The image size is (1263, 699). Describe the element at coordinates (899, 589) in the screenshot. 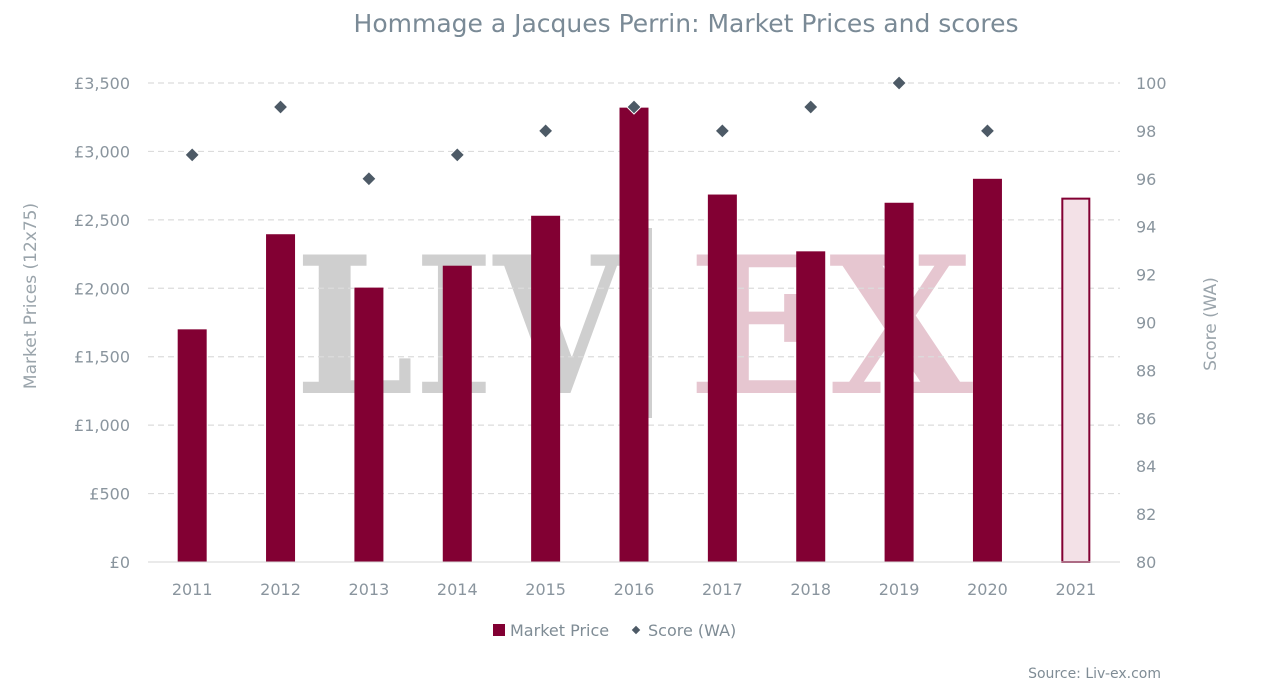

I see `x-tick-label: 2019` at that location.